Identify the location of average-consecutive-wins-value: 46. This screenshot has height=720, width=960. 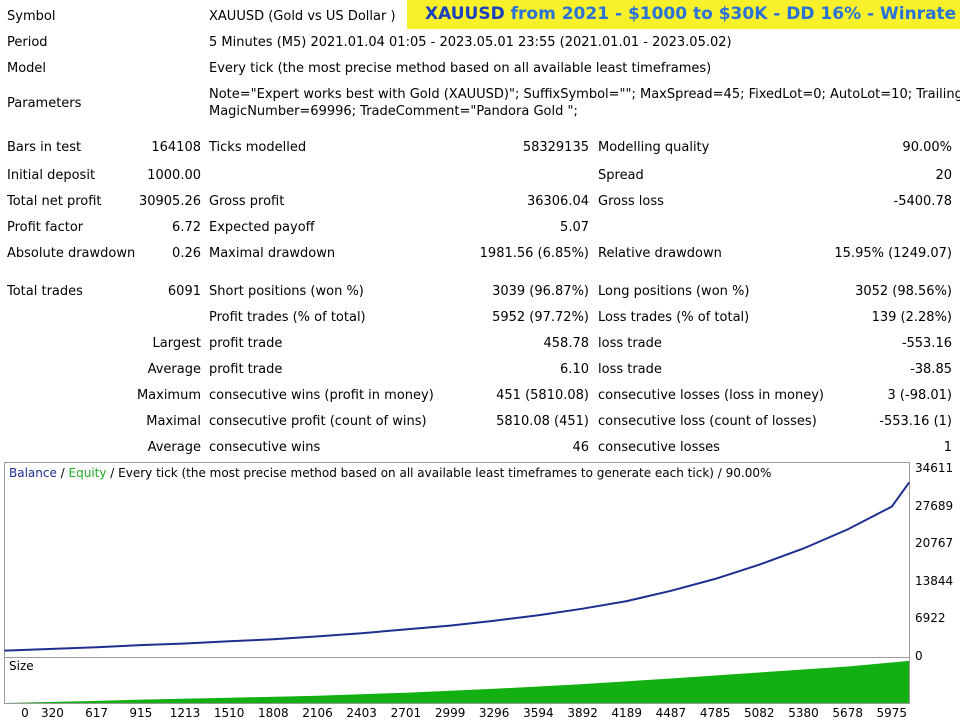
(580, 447).